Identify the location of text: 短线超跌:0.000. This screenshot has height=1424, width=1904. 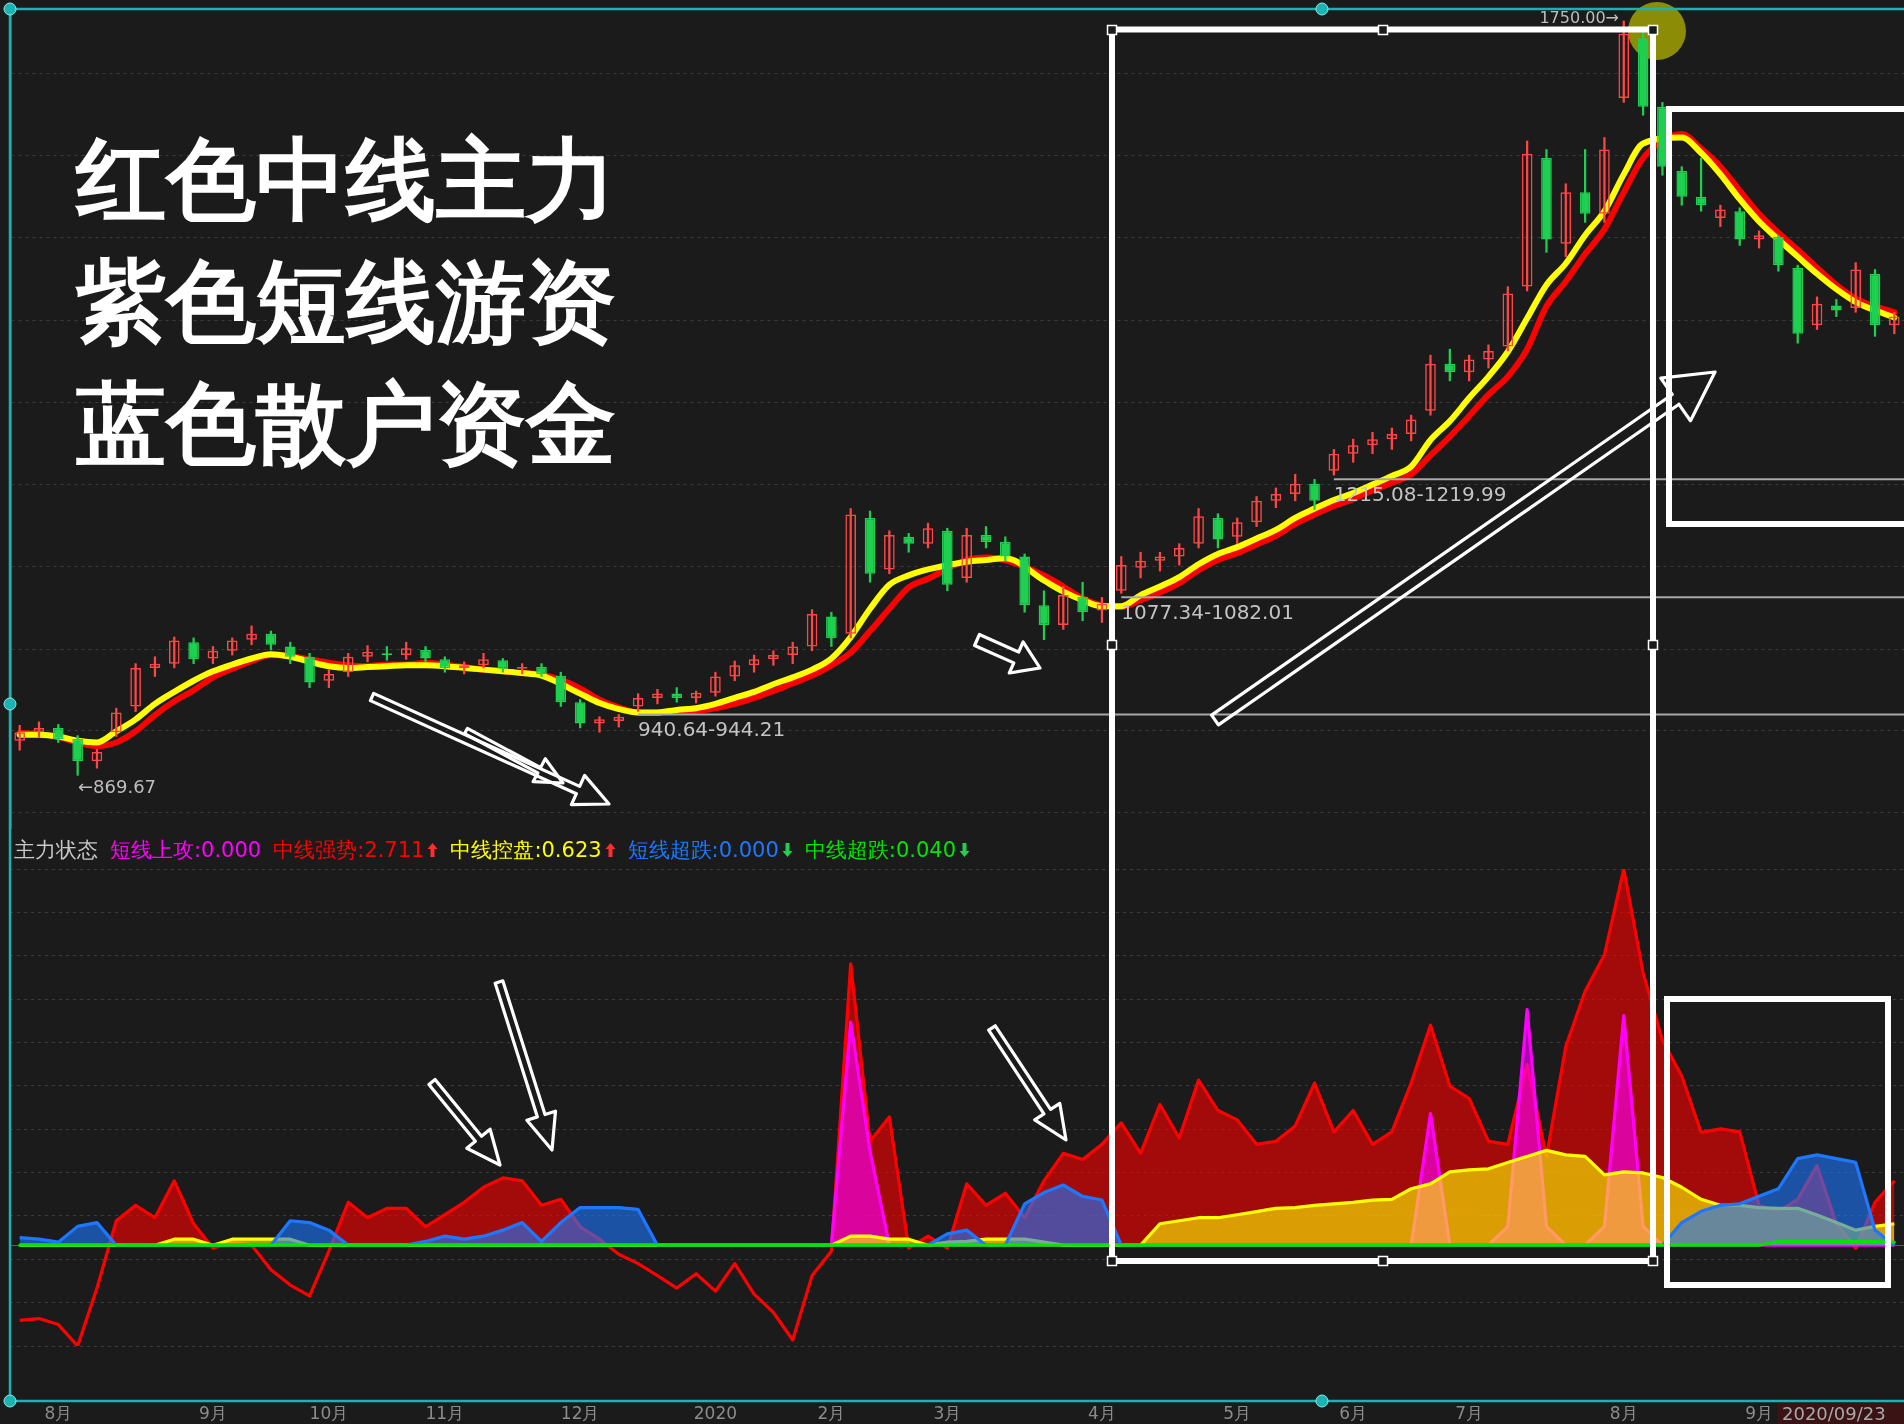
(703, 850).